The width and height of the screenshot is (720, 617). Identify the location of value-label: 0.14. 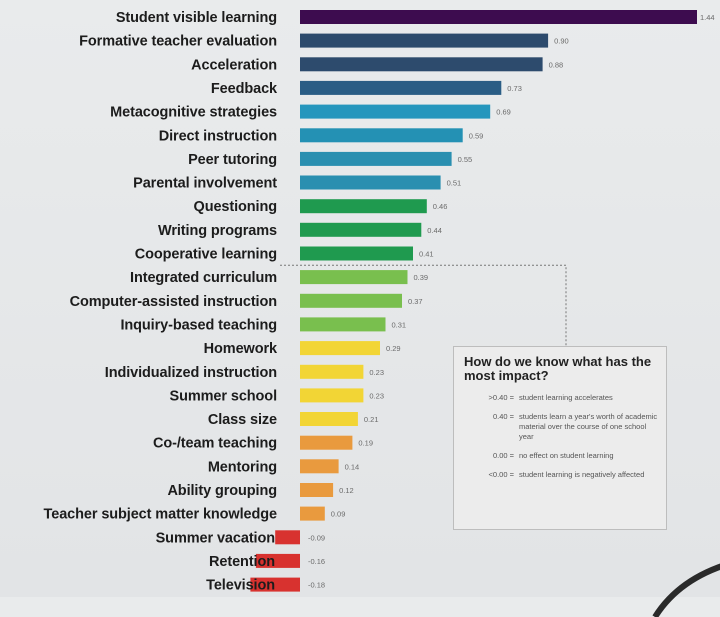
(352, 466).